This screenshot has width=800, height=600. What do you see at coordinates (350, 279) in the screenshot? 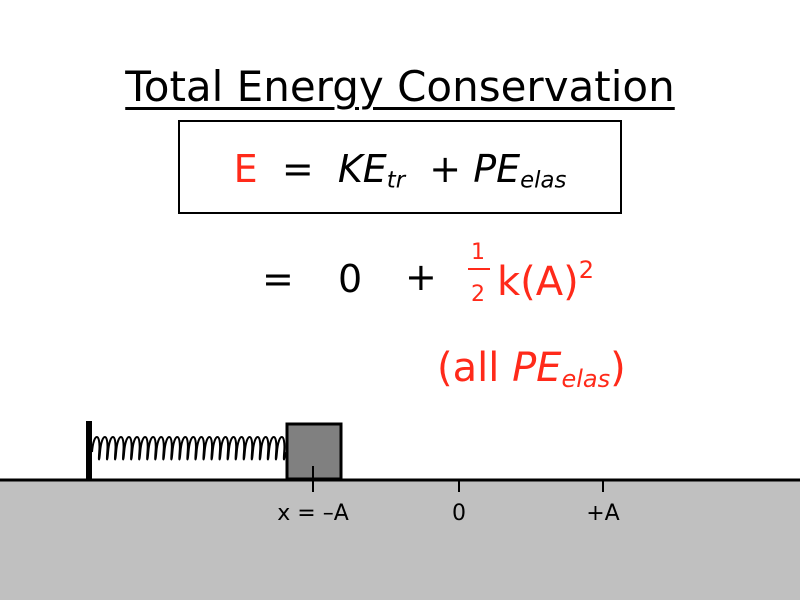
I see `term: 0` at bounding box center [350, 279].